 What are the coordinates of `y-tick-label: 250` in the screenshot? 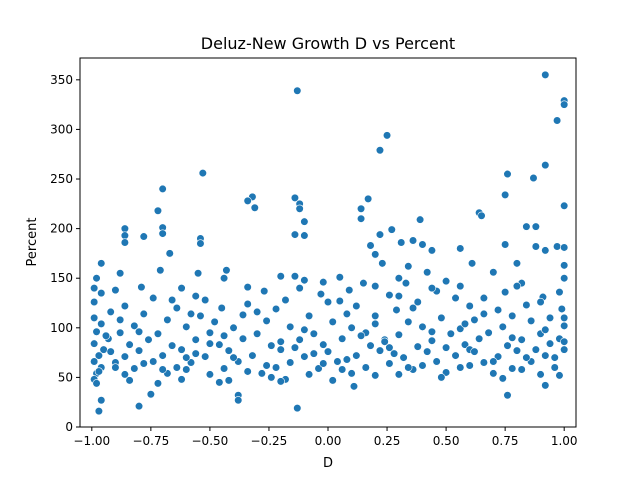 It's located at (61, 179).